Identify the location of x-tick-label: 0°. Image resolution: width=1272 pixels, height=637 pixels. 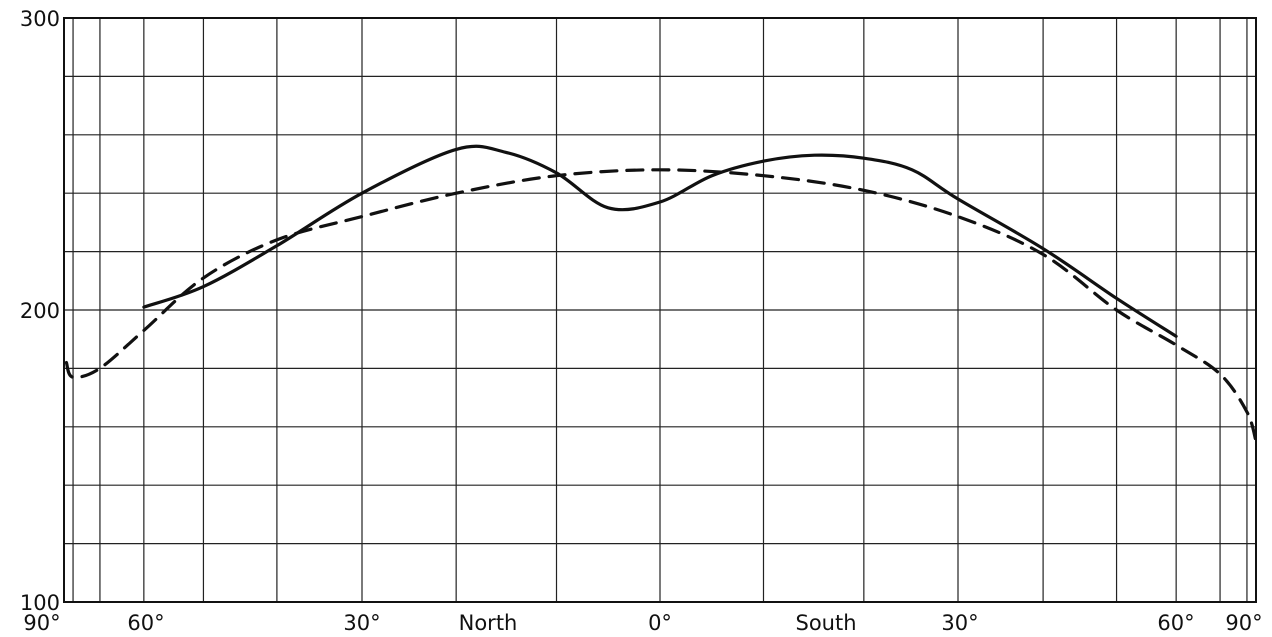
(660, 623).